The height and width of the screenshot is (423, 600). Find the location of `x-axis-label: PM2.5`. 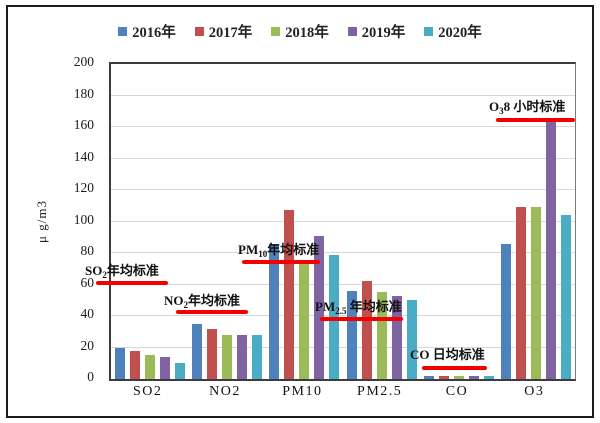

x-axis-label: PM2.5 is located at coordinates (380, 391).